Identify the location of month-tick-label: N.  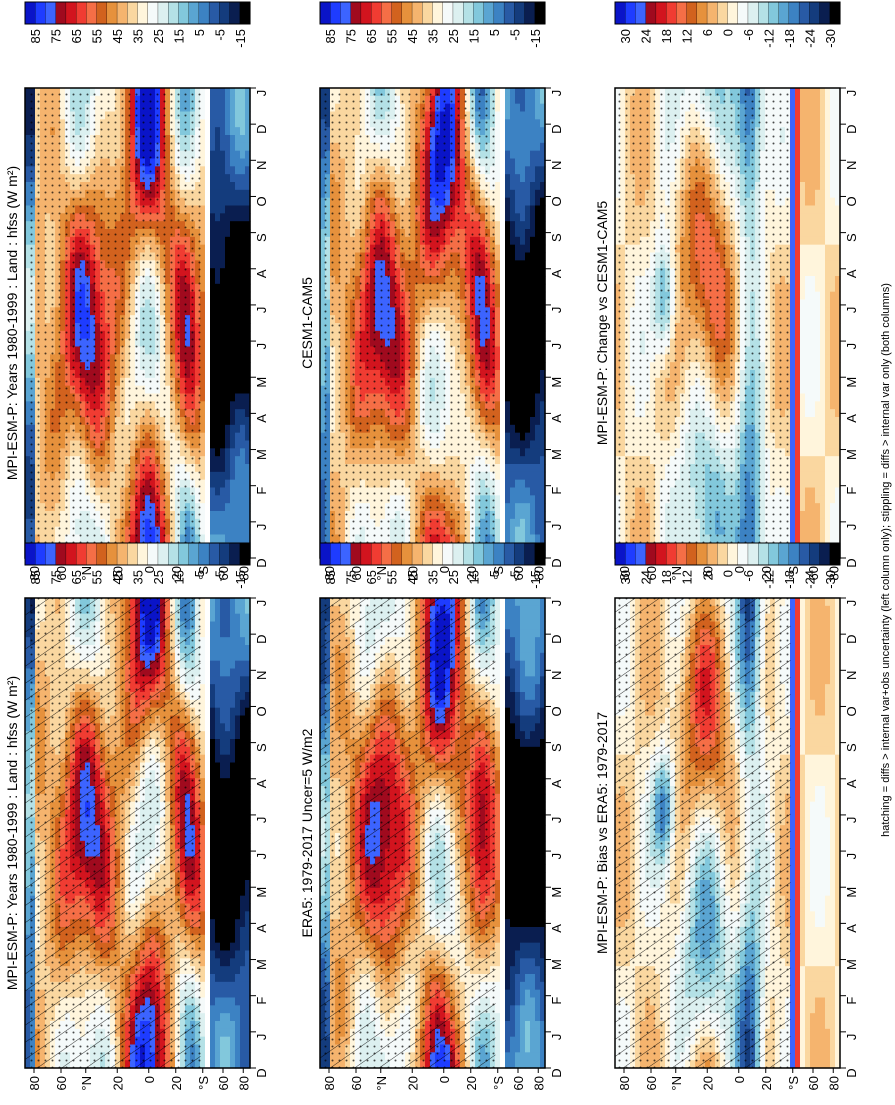
(261, 675).